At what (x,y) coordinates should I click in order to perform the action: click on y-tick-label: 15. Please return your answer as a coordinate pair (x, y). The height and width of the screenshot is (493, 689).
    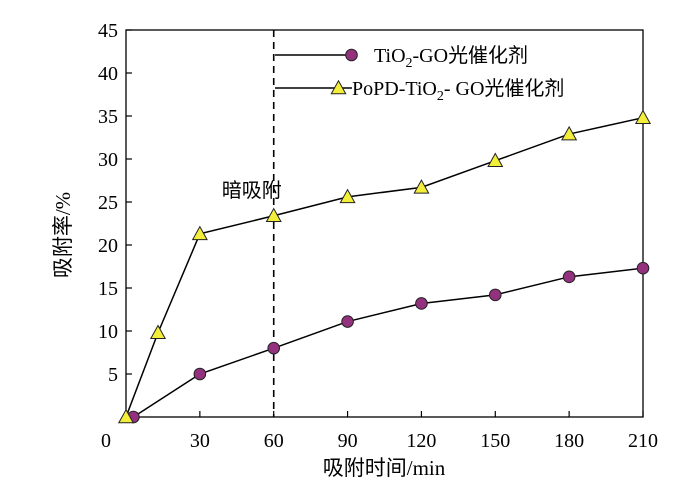
    Looking at the image, I should click on (108, 289).